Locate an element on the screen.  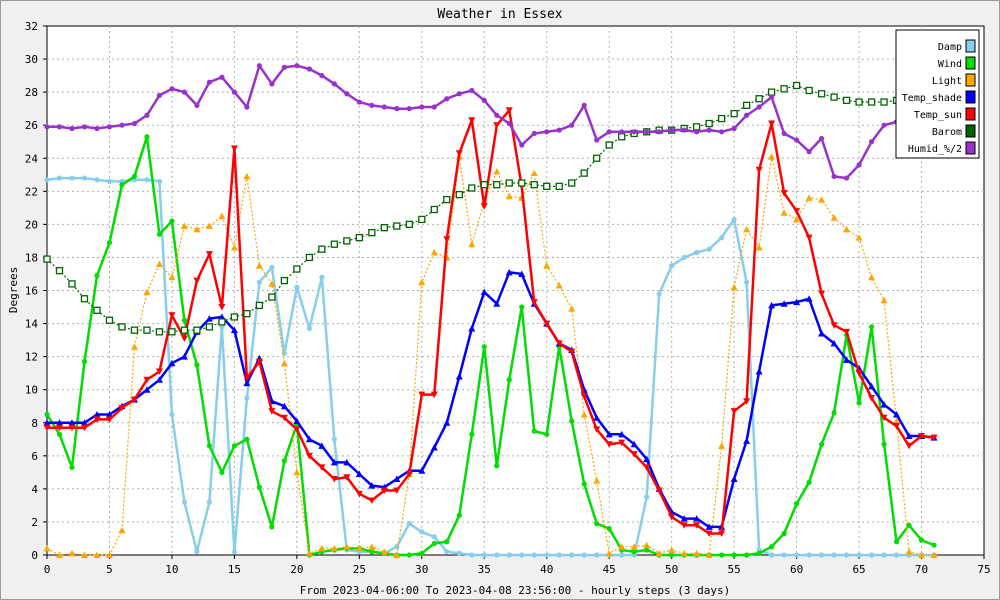
x-tick-label: 45 is located at coordinates (609, 569).